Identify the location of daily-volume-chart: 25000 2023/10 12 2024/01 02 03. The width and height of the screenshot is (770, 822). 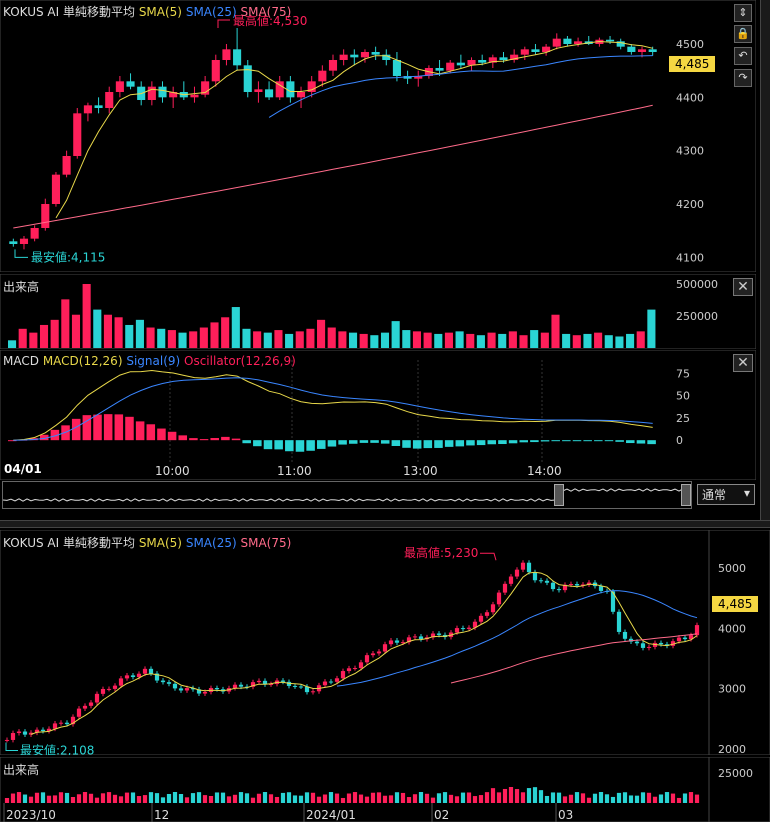
(385, 789).